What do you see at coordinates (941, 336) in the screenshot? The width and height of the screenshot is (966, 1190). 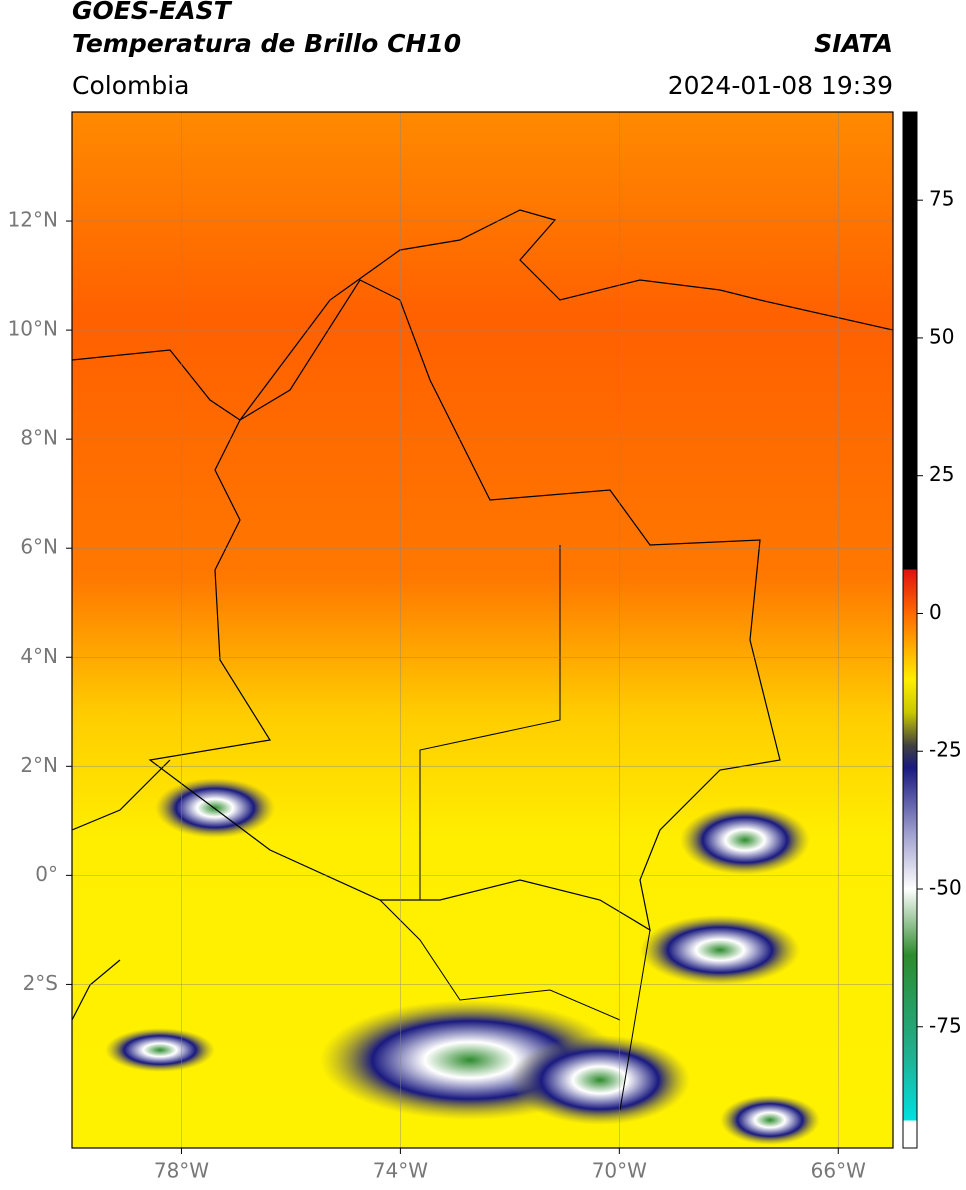 I see `colorbar-tick-label: 50` at bounding box center [941, 336].